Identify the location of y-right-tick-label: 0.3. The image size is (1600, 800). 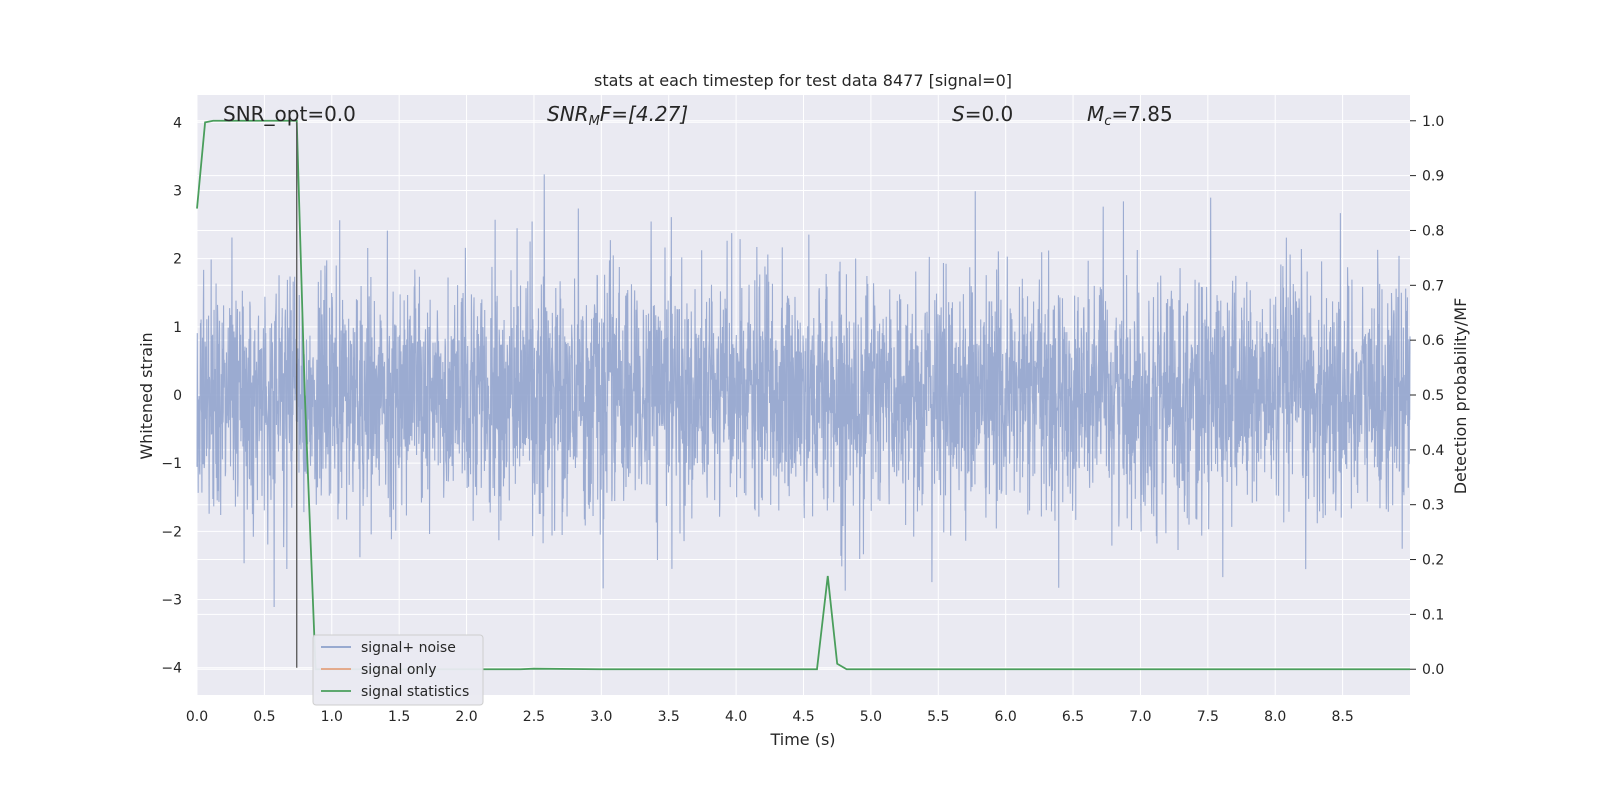
(1433, 506).